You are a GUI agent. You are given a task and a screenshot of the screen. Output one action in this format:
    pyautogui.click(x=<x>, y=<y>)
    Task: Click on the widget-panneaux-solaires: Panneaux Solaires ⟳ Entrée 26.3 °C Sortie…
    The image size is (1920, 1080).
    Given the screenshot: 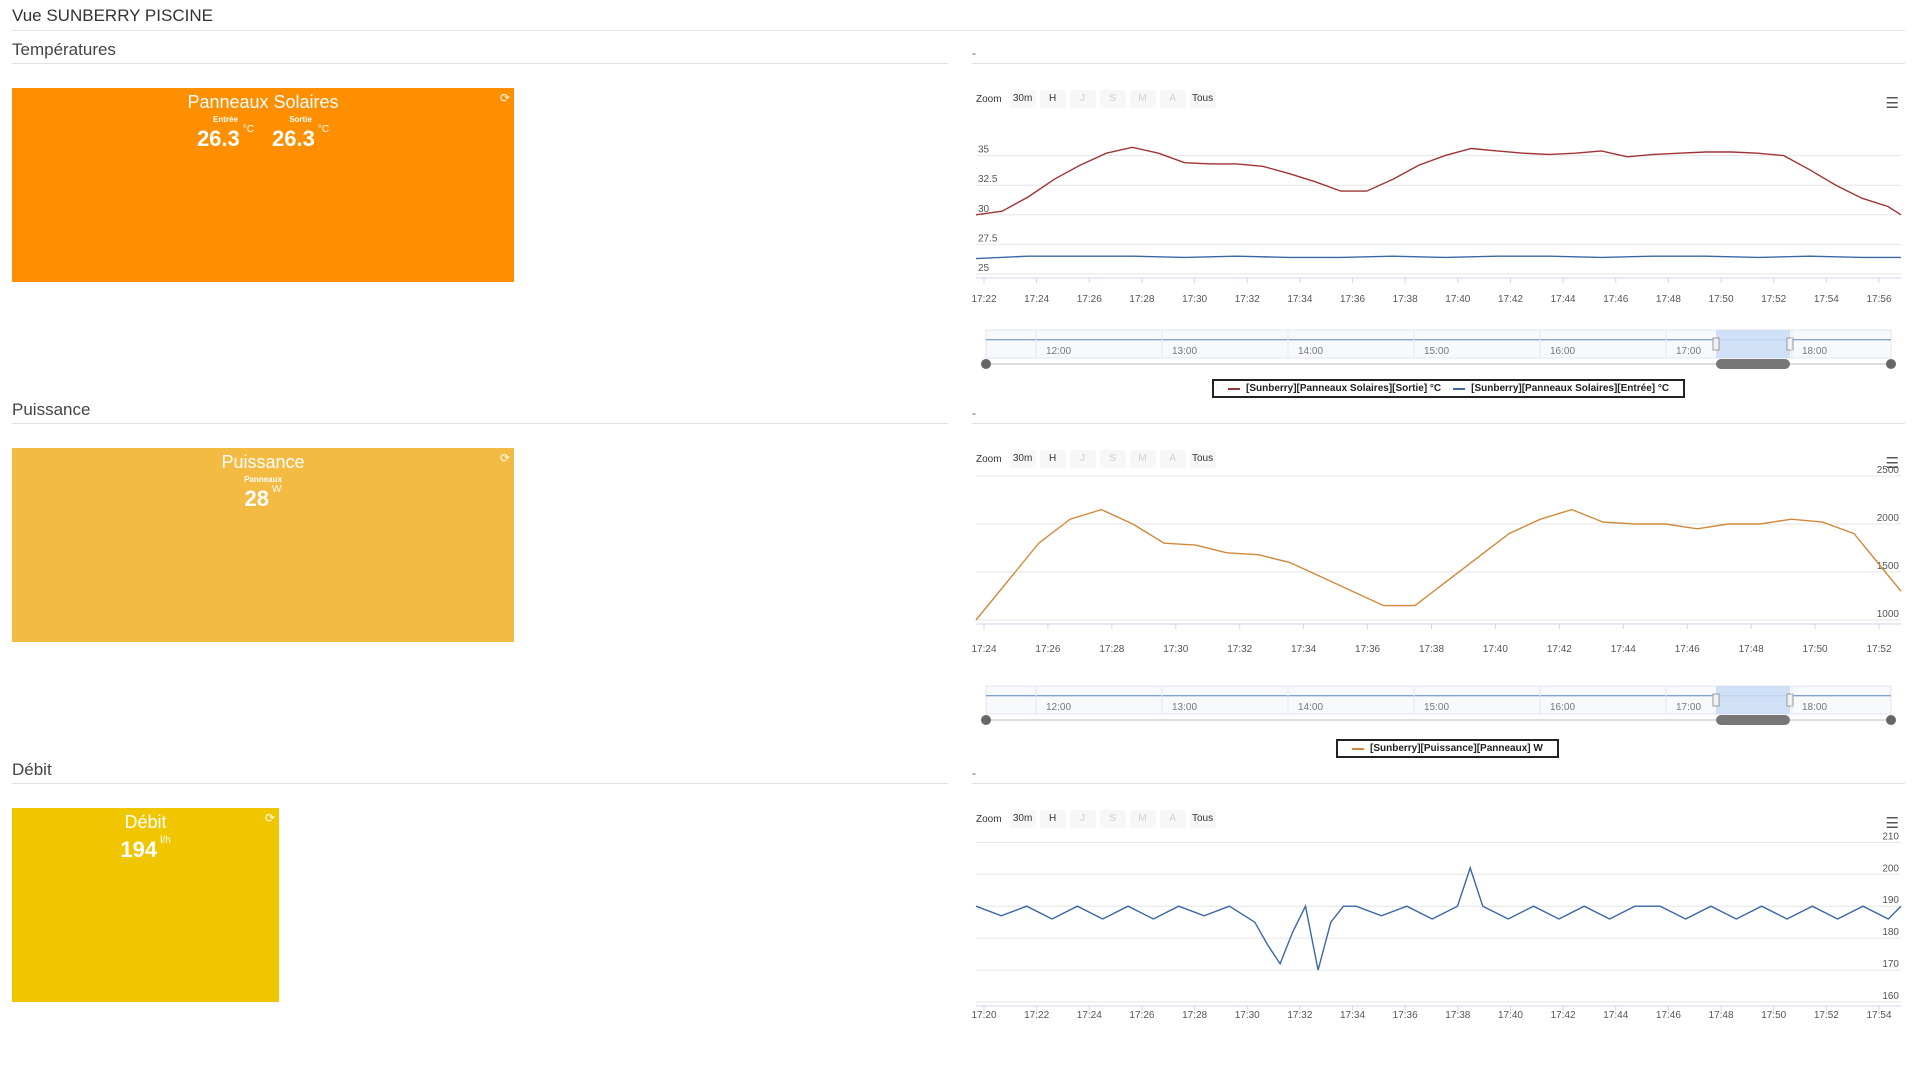 What is the action you would take?
    pyautogui.click(x=263, y=185)
    